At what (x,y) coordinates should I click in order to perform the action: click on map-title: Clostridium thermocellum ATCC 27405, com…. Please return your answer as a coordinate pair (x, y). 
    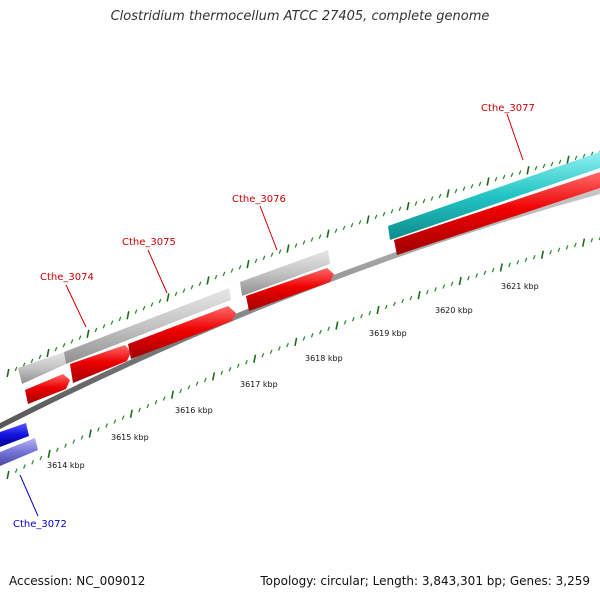
    Looking at the image, I should click on (300, 16).